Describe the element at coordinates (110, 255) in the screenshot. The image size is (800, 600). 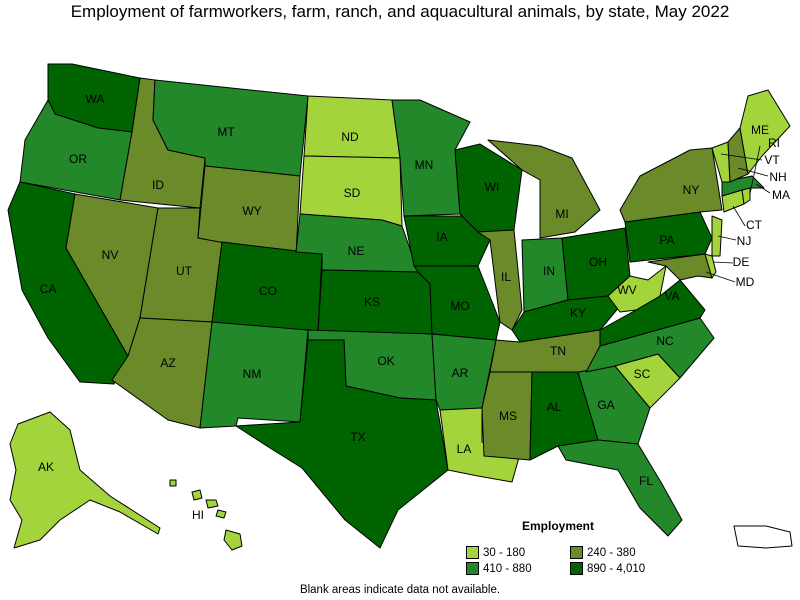
I see `label-NV: NV` at that location.